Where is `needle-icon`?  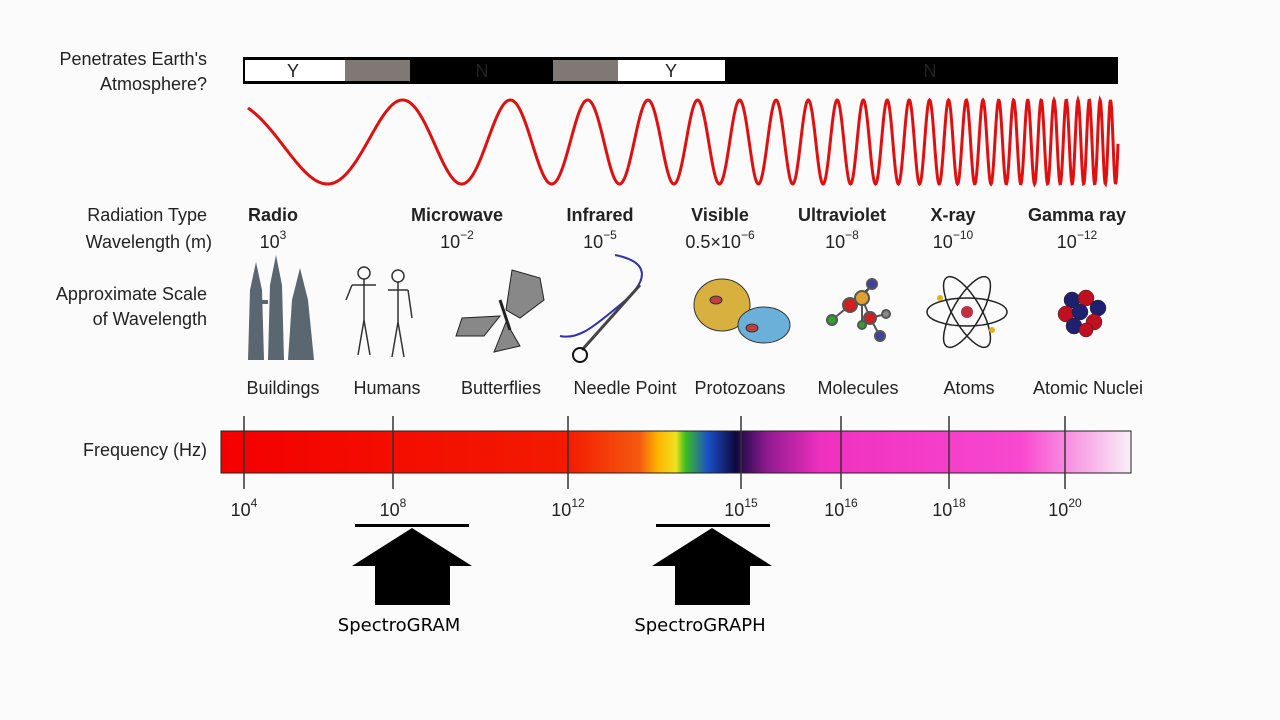 needle-icon is located at coordinates (601, 308).